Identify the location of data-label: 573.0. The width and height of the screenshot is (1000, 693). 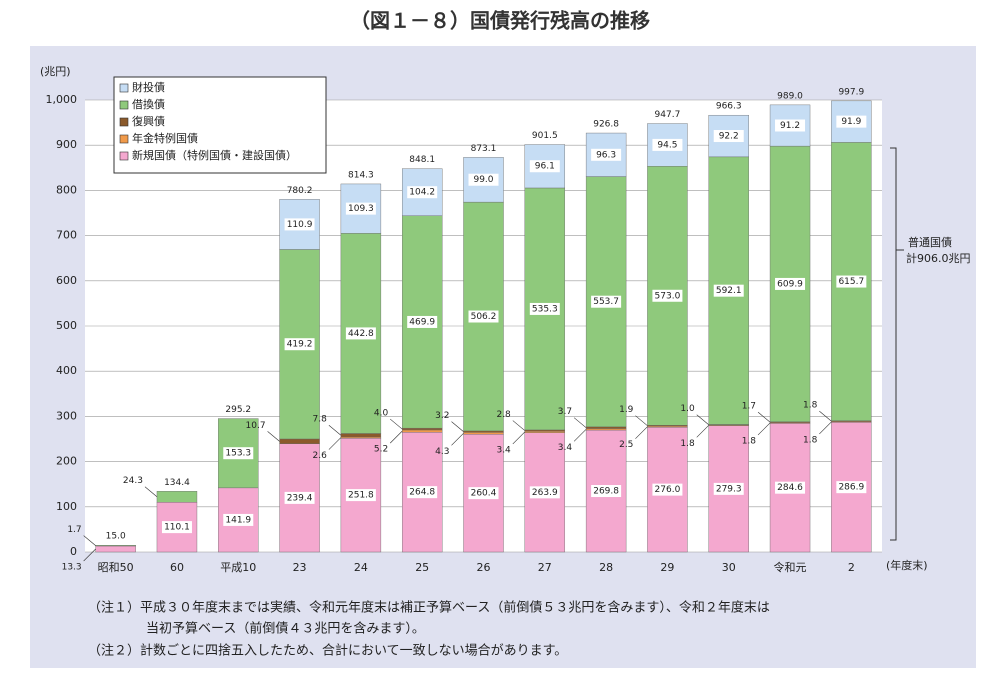
(668, 296).